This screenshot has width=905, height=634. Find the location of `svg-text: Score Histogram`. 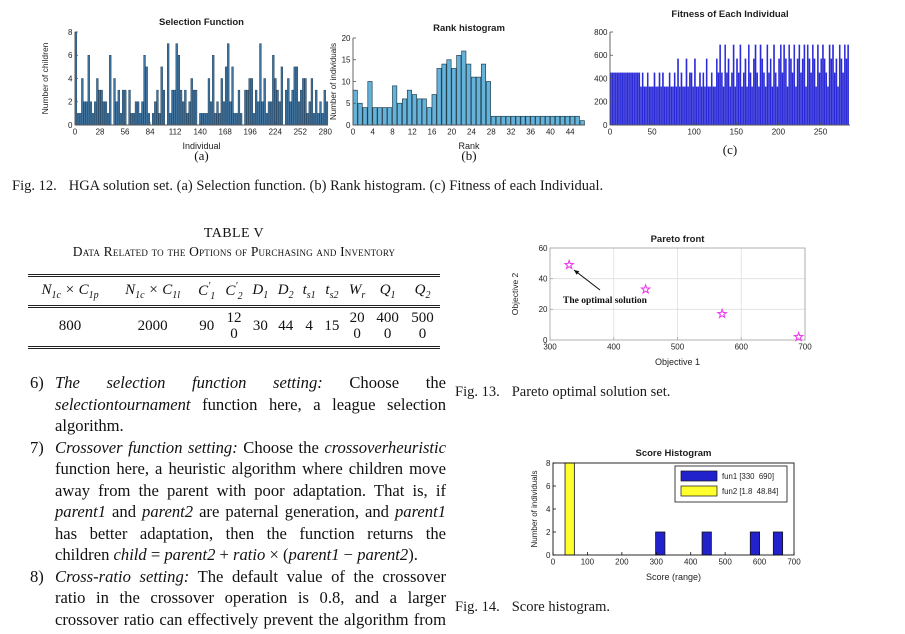

svg-text: Score Histogram is located at coordinates (673, 453).